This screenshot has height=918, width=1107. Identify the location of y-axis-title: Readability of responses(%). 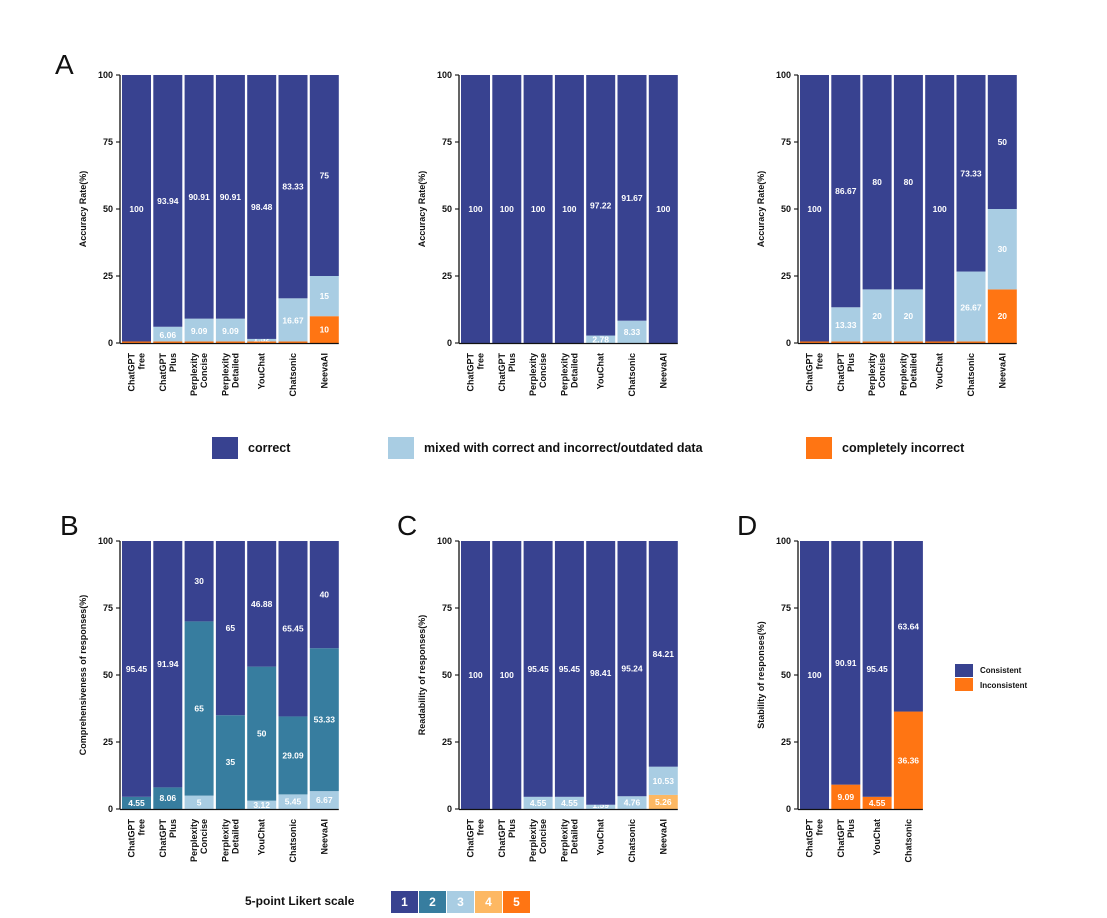
(422, 675).